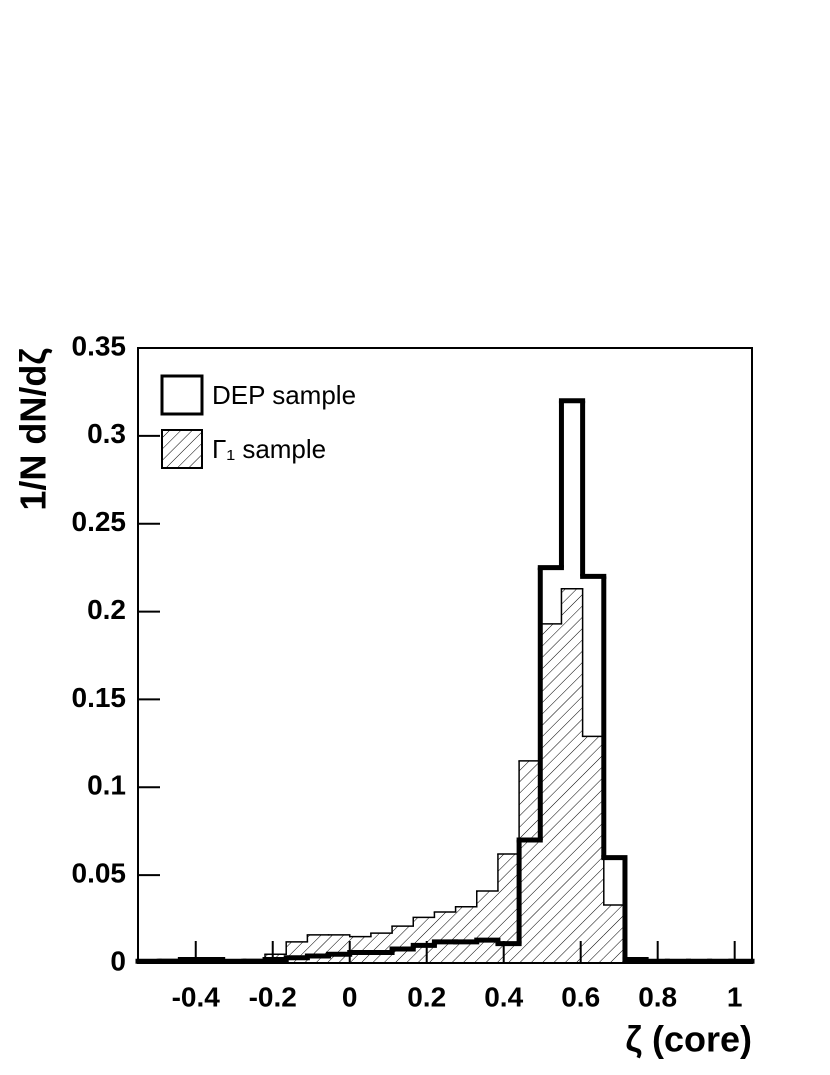 The image size is (830, 1075). Describe the element at coordinates (106, 433) in the screenshot. I see `y-tick-label: 0.3` at that location.